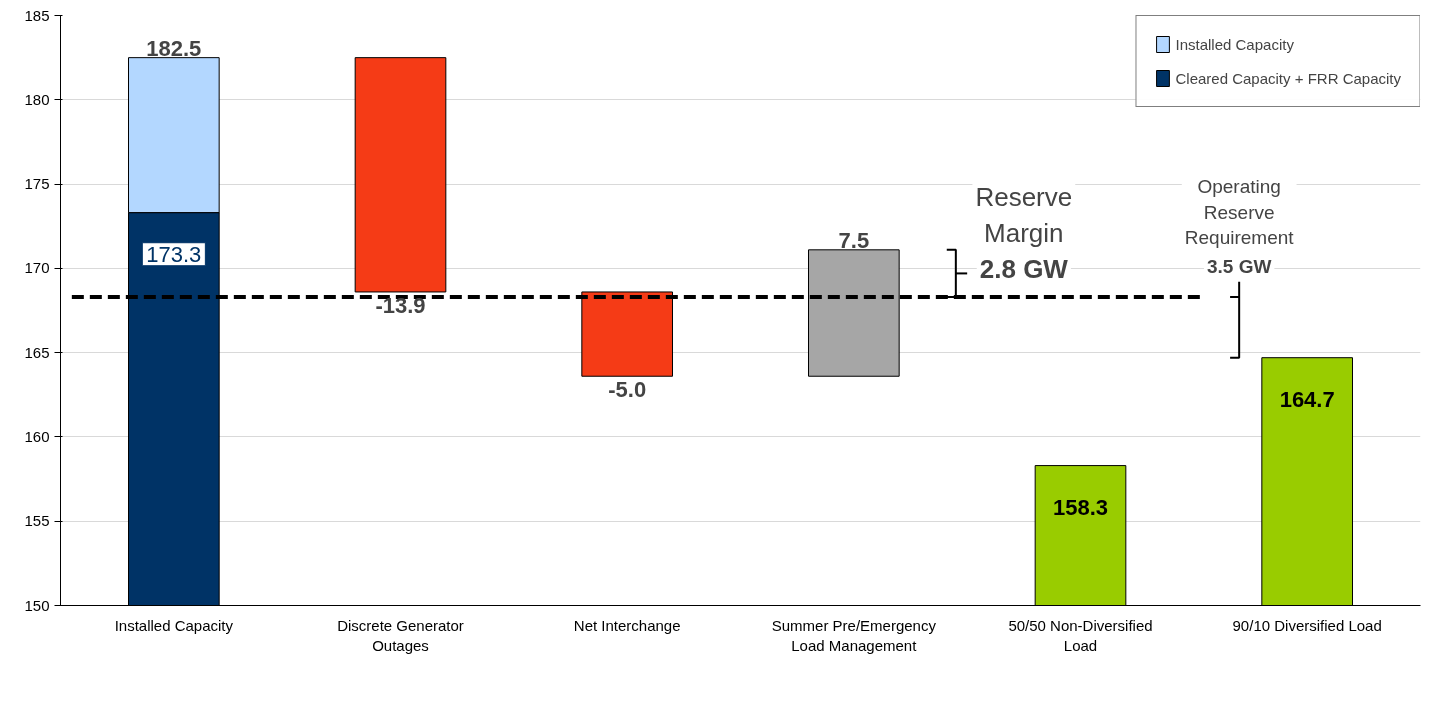  What do you see at coordinates (37, 99) in the screenshot?
I see `y-tick-label: 180` at bounding box center [37, 99].